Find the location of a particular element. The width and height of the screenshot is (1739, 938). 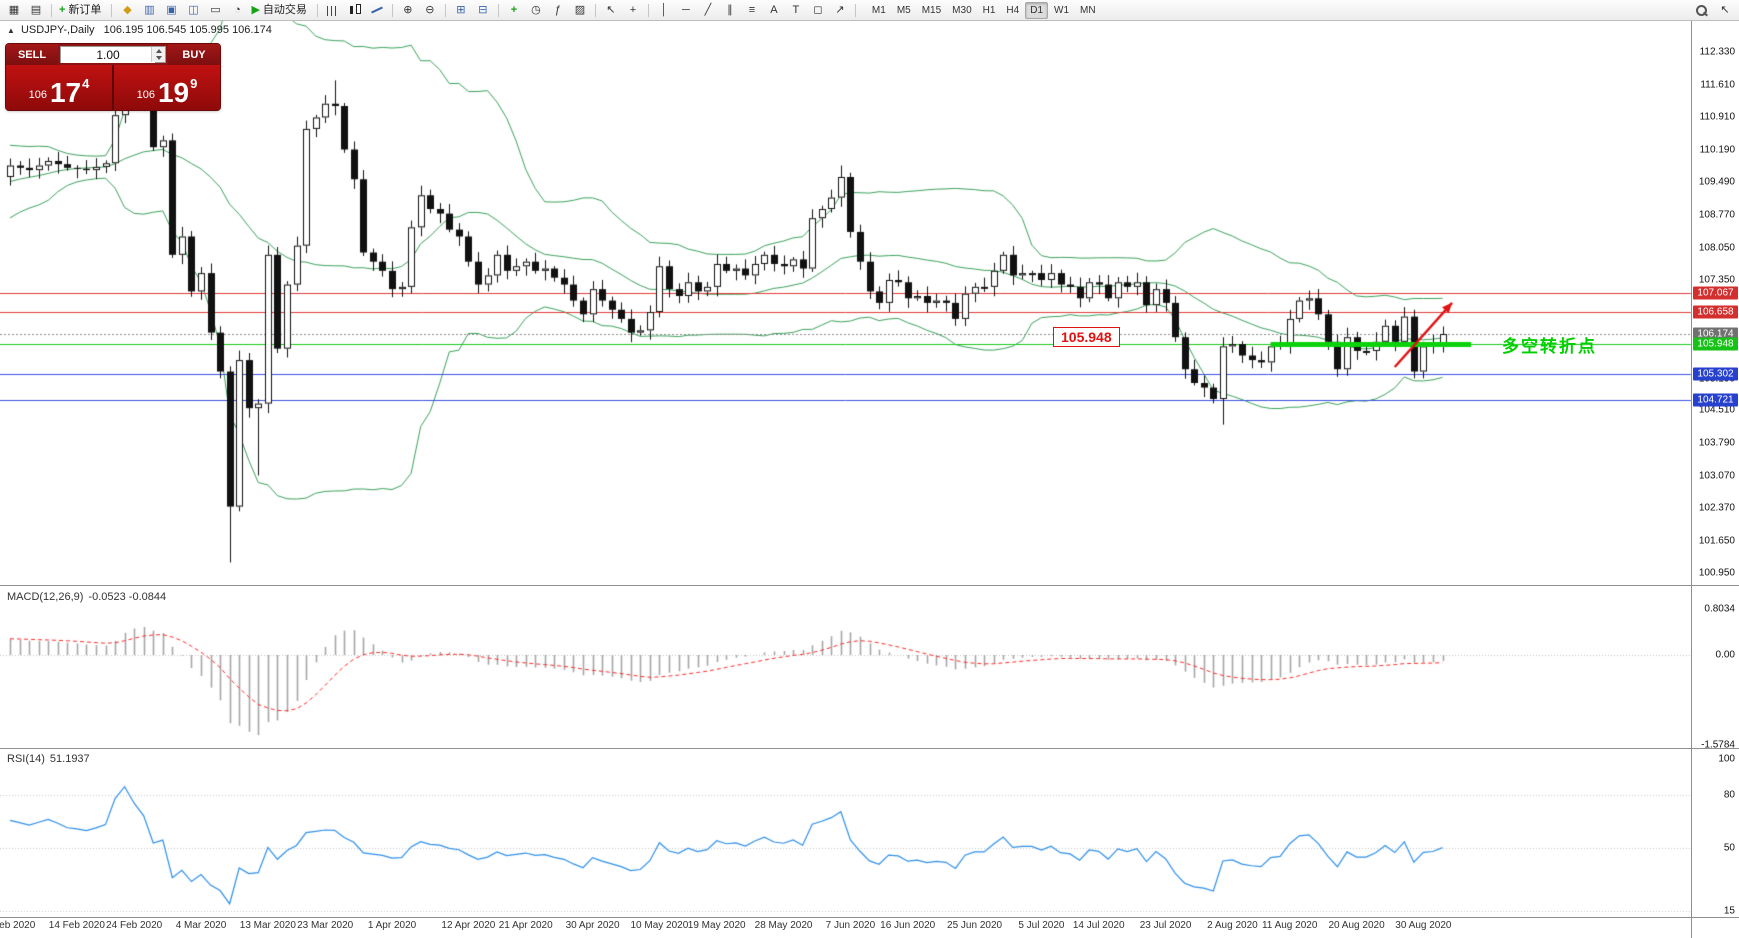

date-label: 14 Feb 2020 is located at coordinates (76, 925).